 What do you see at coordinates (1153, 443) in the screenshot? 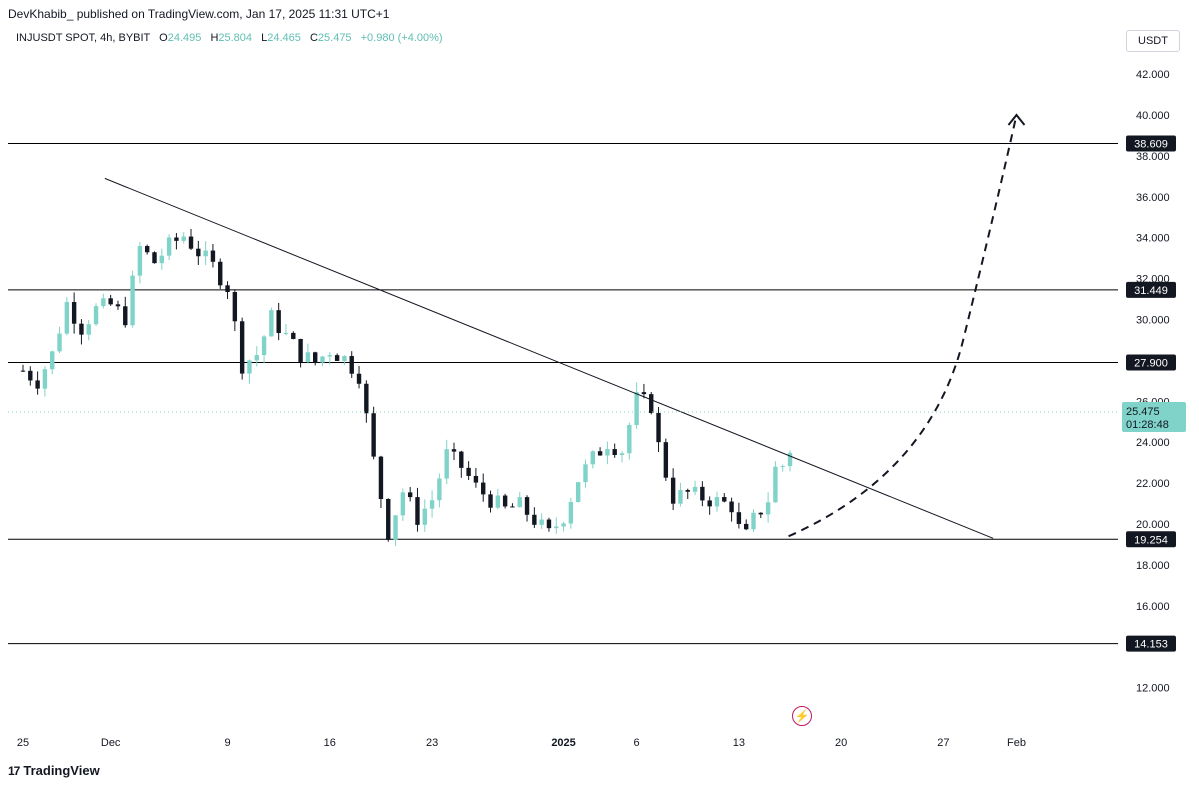
I see `y-tick-label: 24.000` at bounding box center [1153, 443].